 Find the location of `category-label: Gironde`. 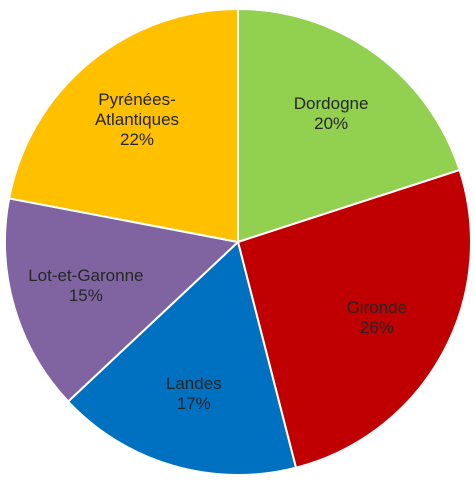

category-label: Gironde is located at coordinates (377, 308).